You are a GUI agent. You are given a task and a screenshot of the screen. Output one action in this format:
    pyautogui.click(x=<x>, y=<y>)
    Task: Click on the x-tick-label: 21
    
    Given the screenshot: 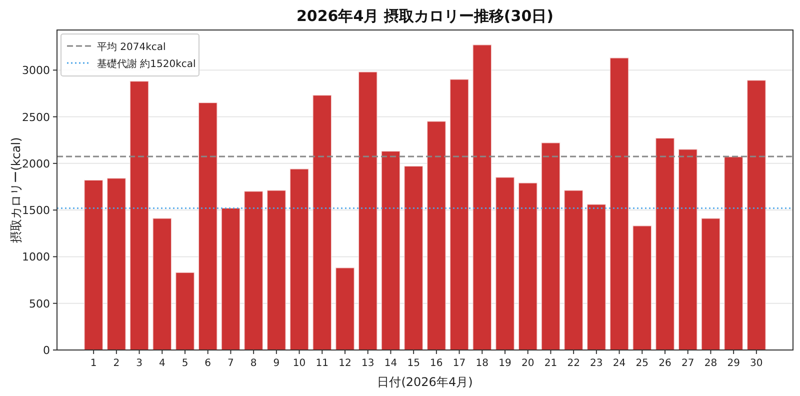 What is the action you would take?
    pyautogui.click(x=551, y=363)
    